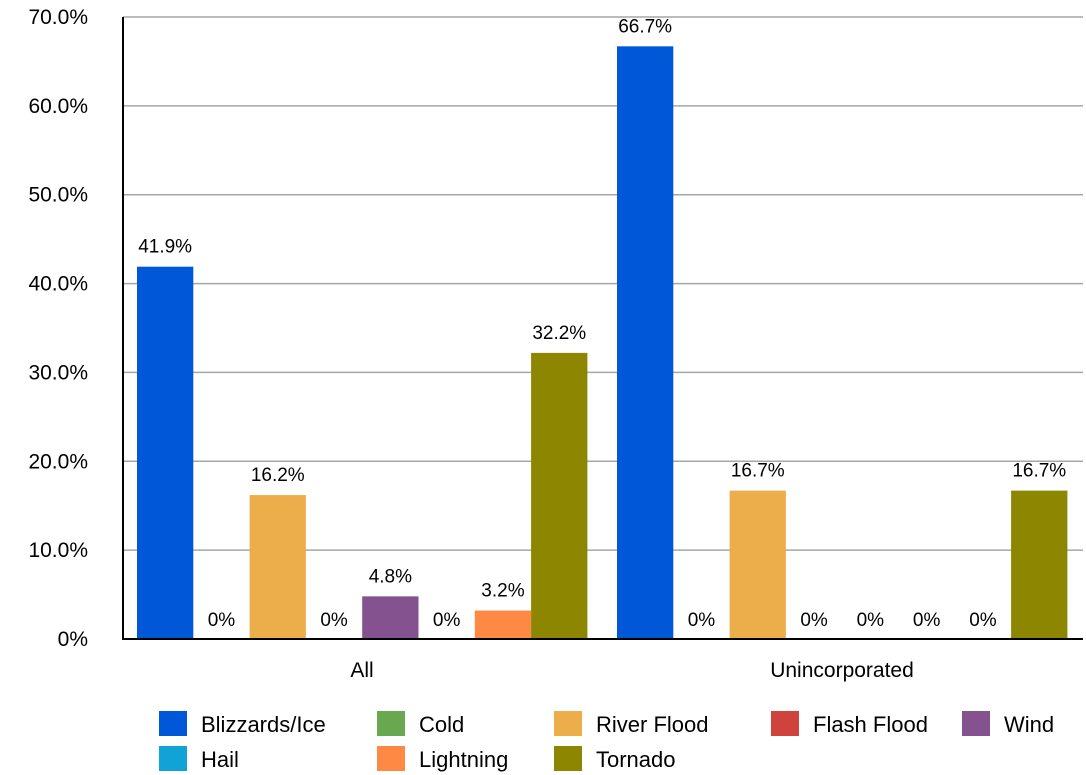 Image resolution: width=1086 pixels, height=775 pixels. What do you see at coordinates (58, 461) in the screenshot?
I see `y-tick-label: 20.0%` at bounding box center [58, 461].